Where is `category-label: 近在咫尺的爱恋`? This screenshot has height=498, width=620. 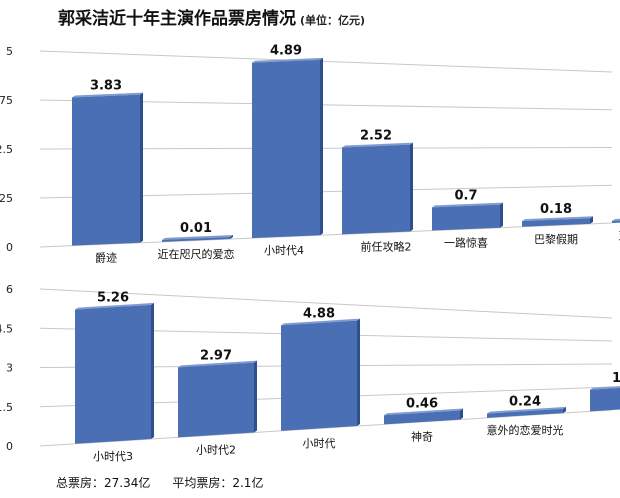
category-label: 近在咫尺的爱恋 is located at coordinates (196, 254).